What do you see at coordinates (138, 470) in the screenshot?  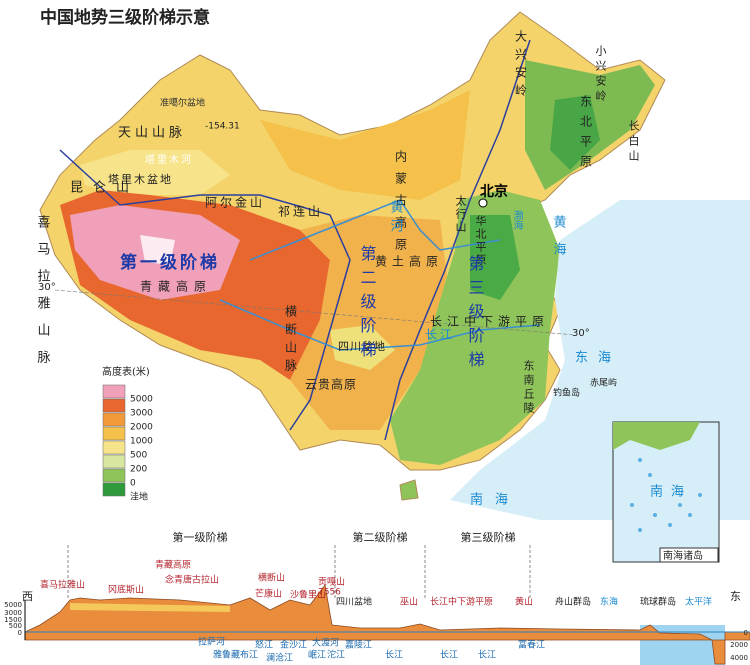 I see `legend-label: 200` at bounding box center [138, 470].